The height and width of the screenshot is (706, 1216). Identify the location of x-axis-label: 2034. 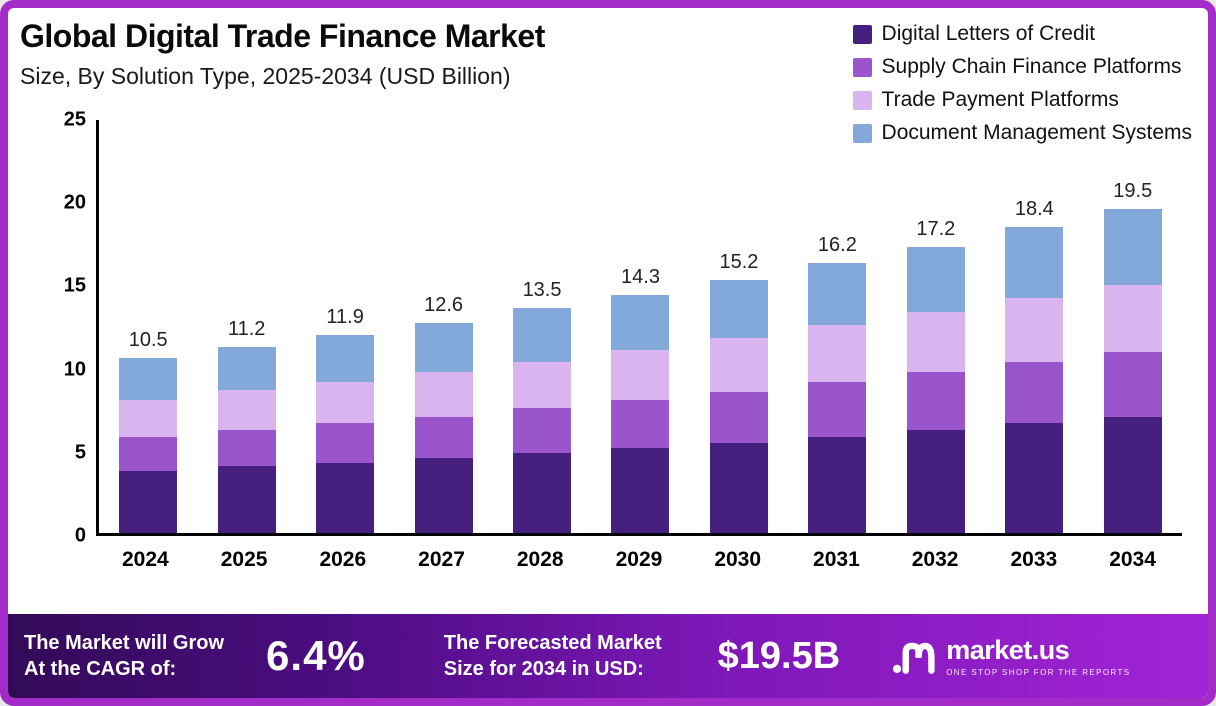
(1132, 559).